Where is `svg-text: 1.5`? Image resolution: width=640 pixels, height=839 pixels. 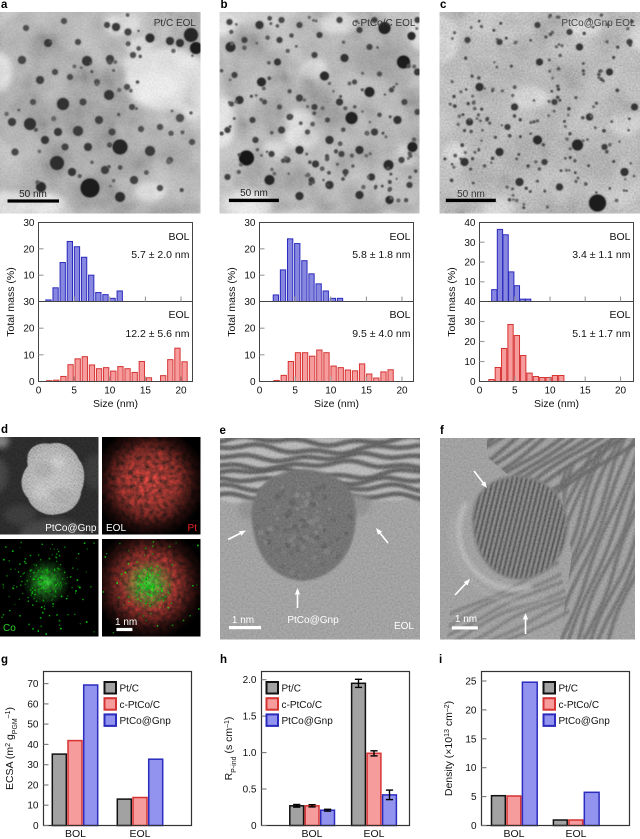 svg-text: 1.5 is located at coordinates (250, 717).